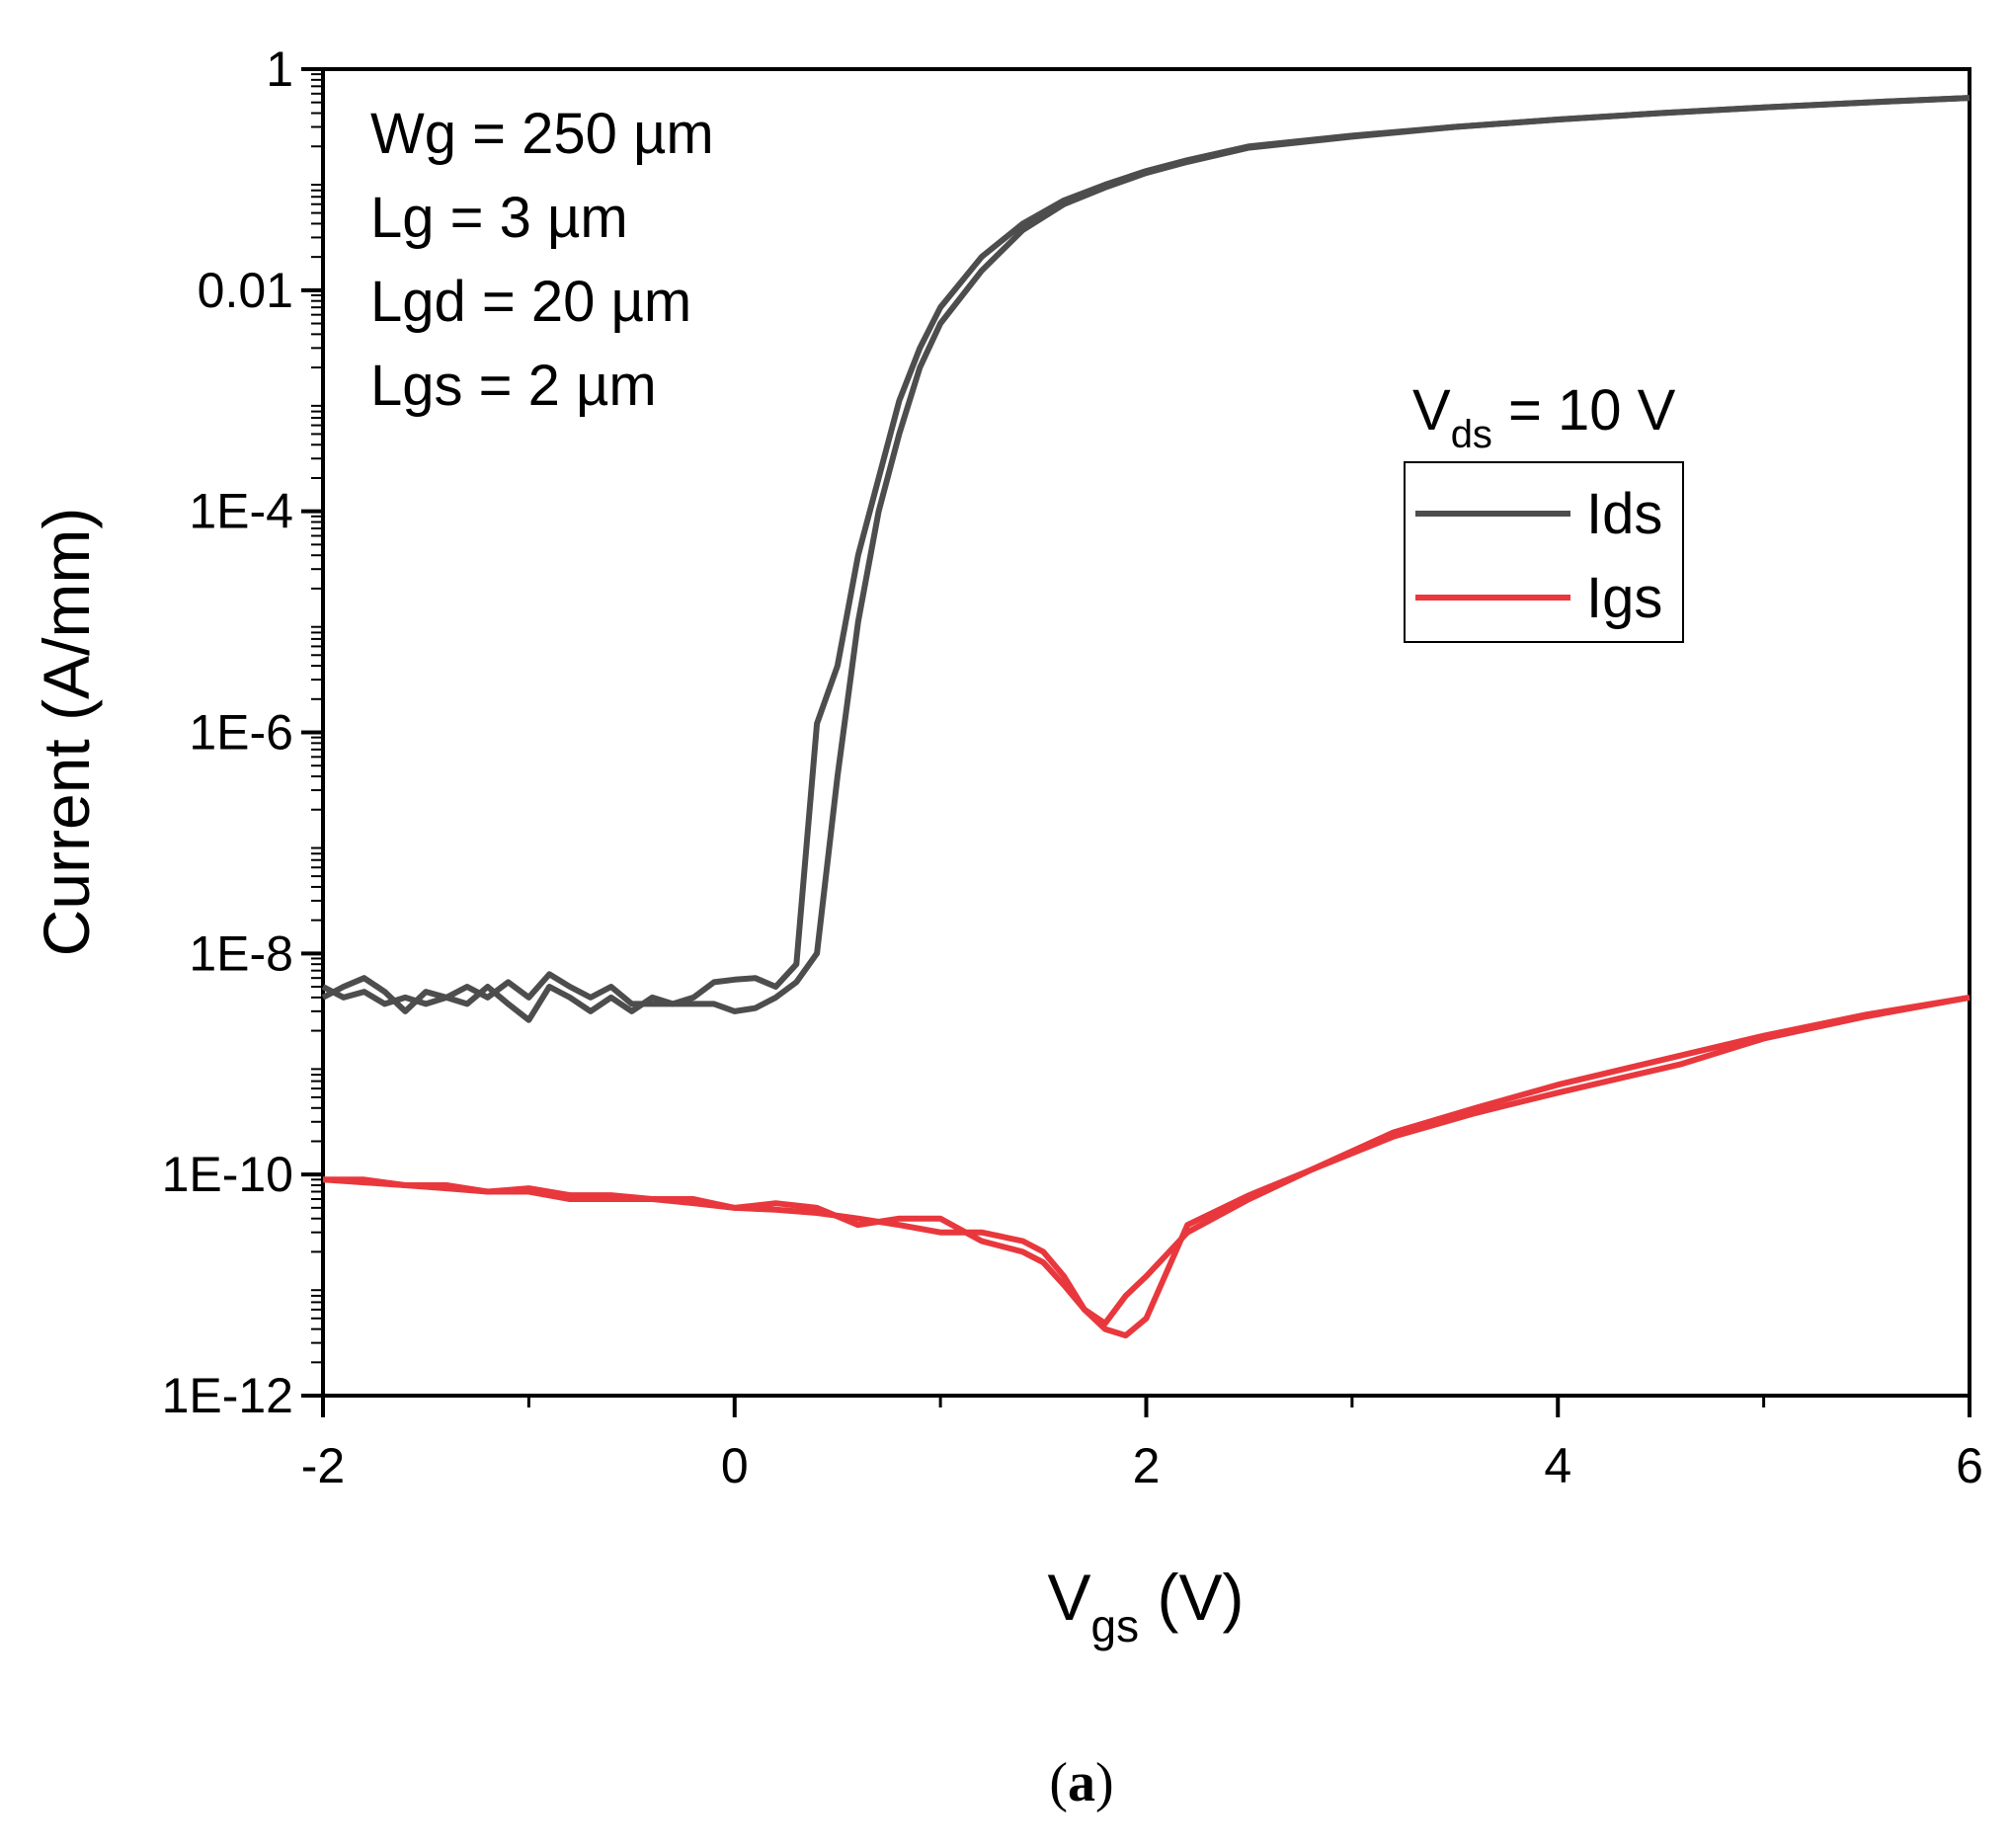 The image size is (2011, 1848). Describe the element at coordinates (1058, 1782) in the screenshot. I see `caption-open: (` at that location.